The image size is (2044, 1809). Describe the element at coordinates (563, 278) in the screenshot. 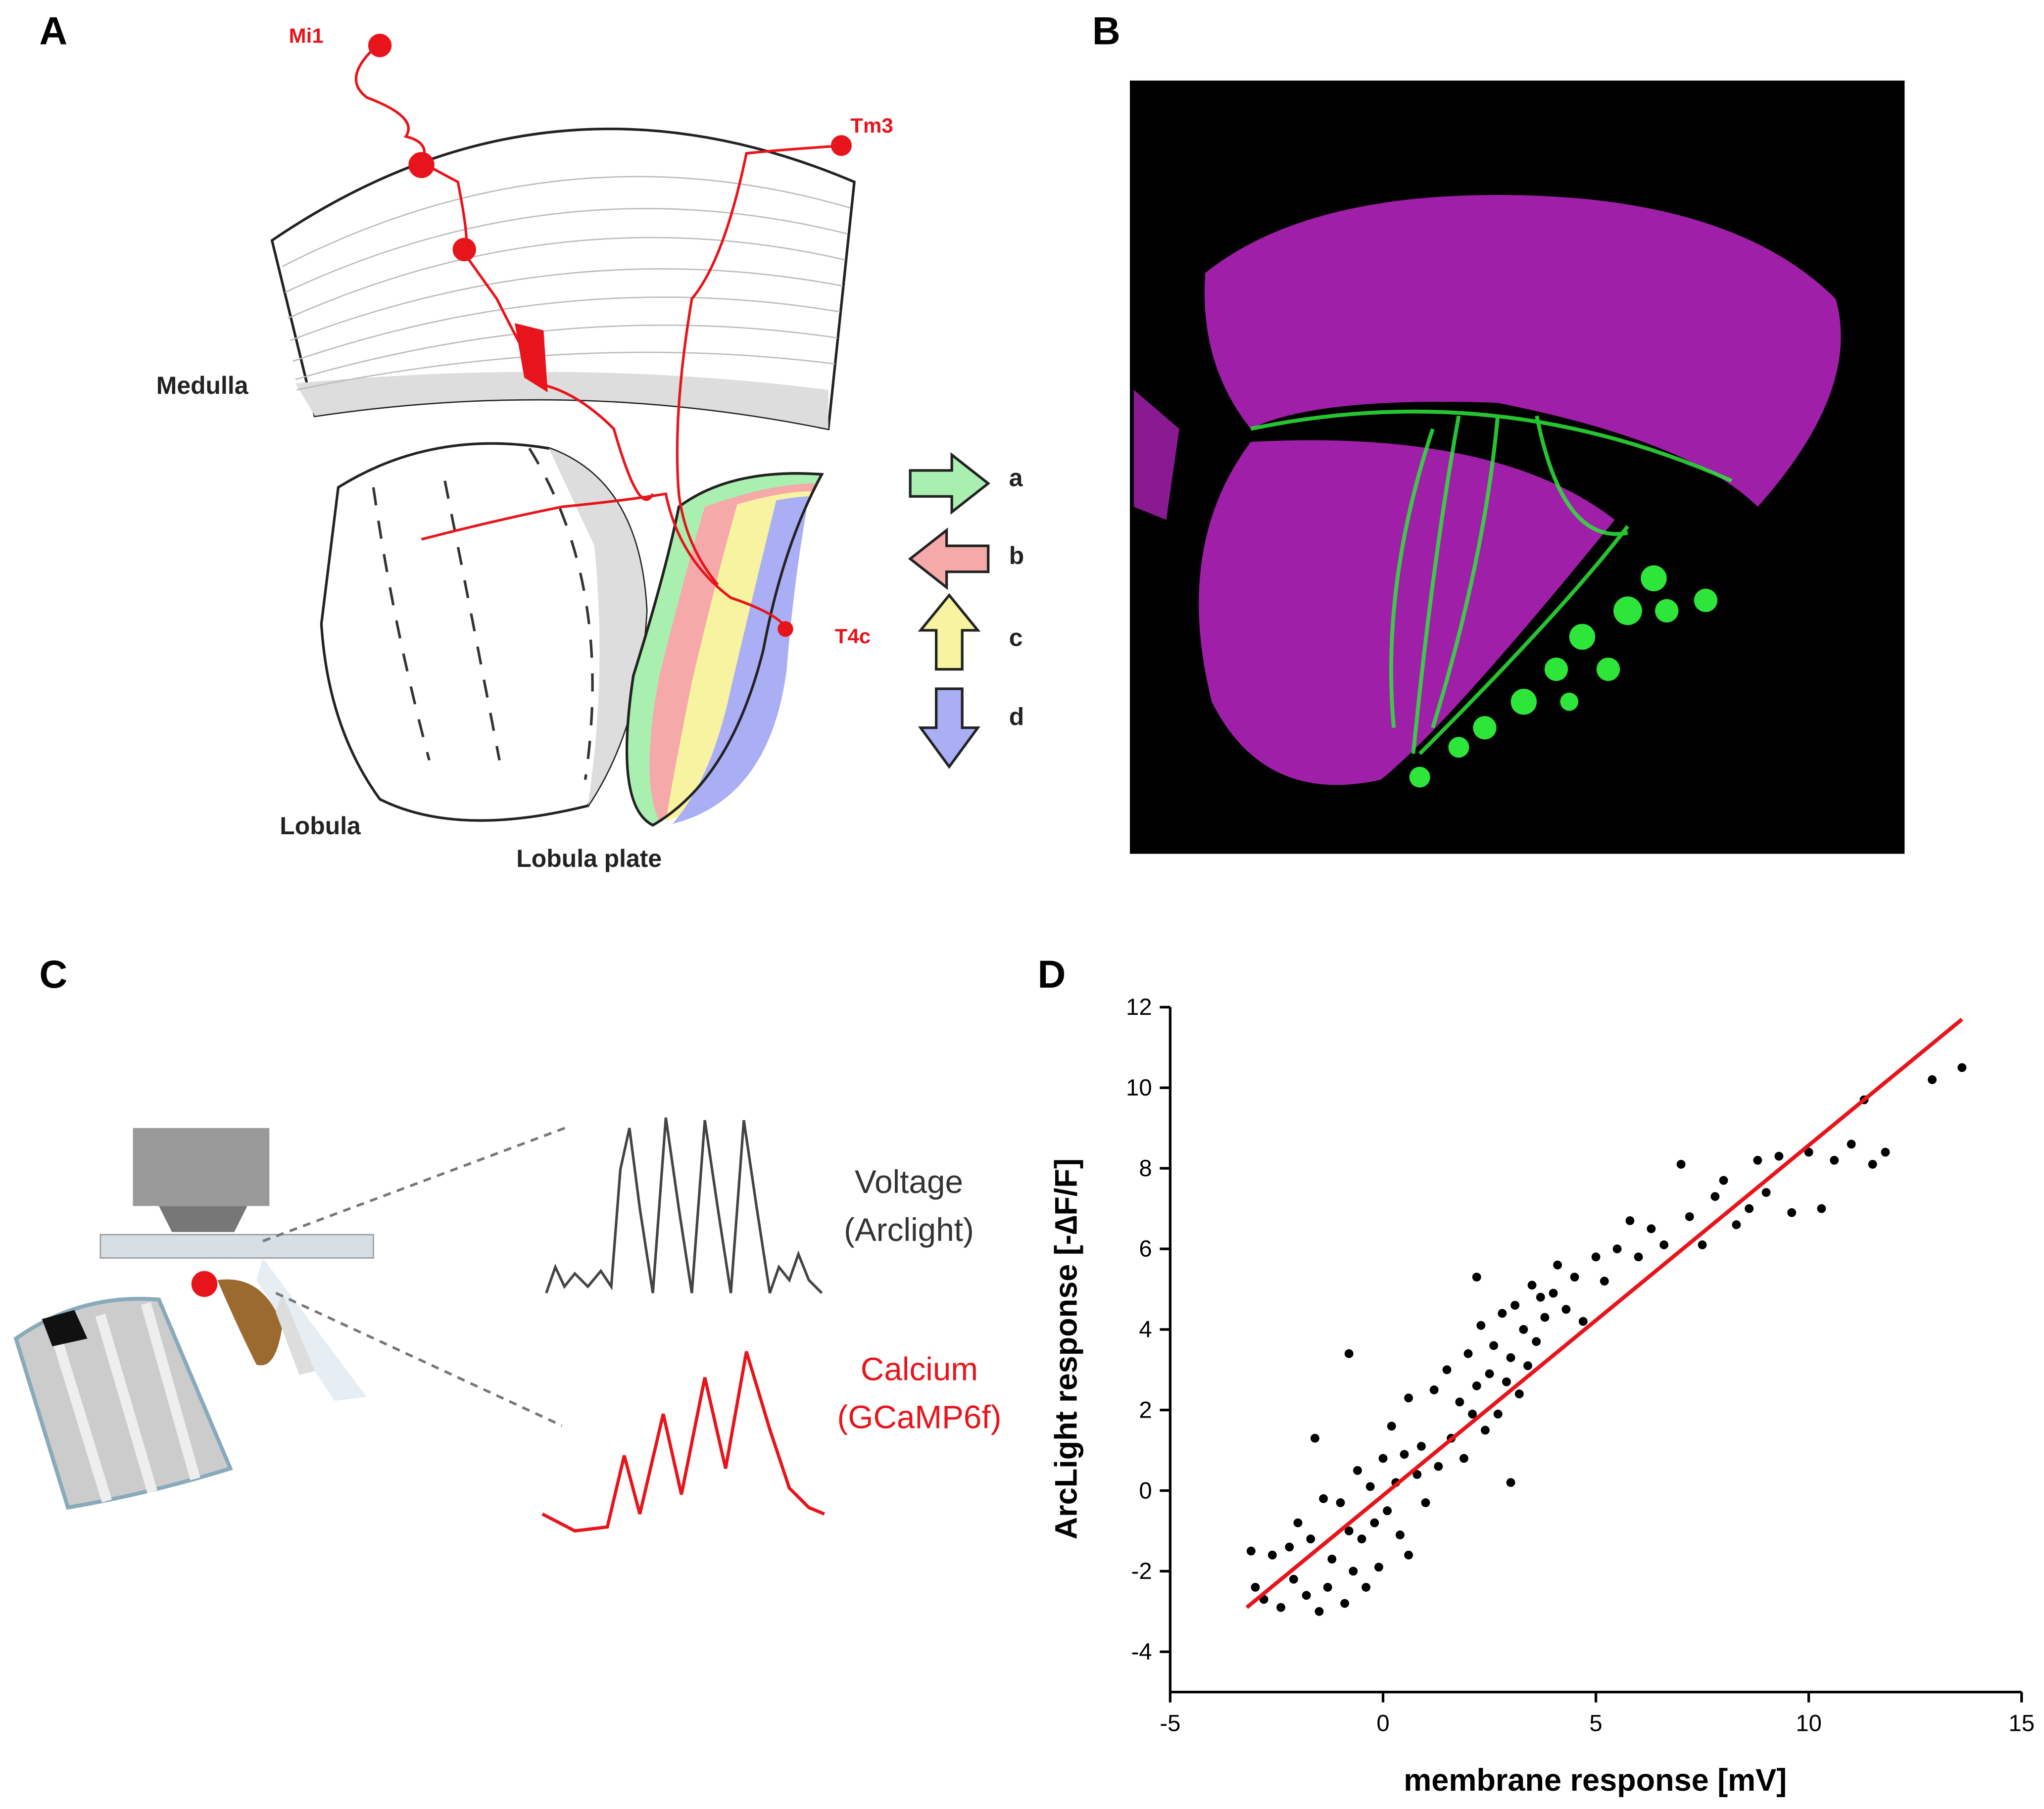

I see `medulla` at that location.